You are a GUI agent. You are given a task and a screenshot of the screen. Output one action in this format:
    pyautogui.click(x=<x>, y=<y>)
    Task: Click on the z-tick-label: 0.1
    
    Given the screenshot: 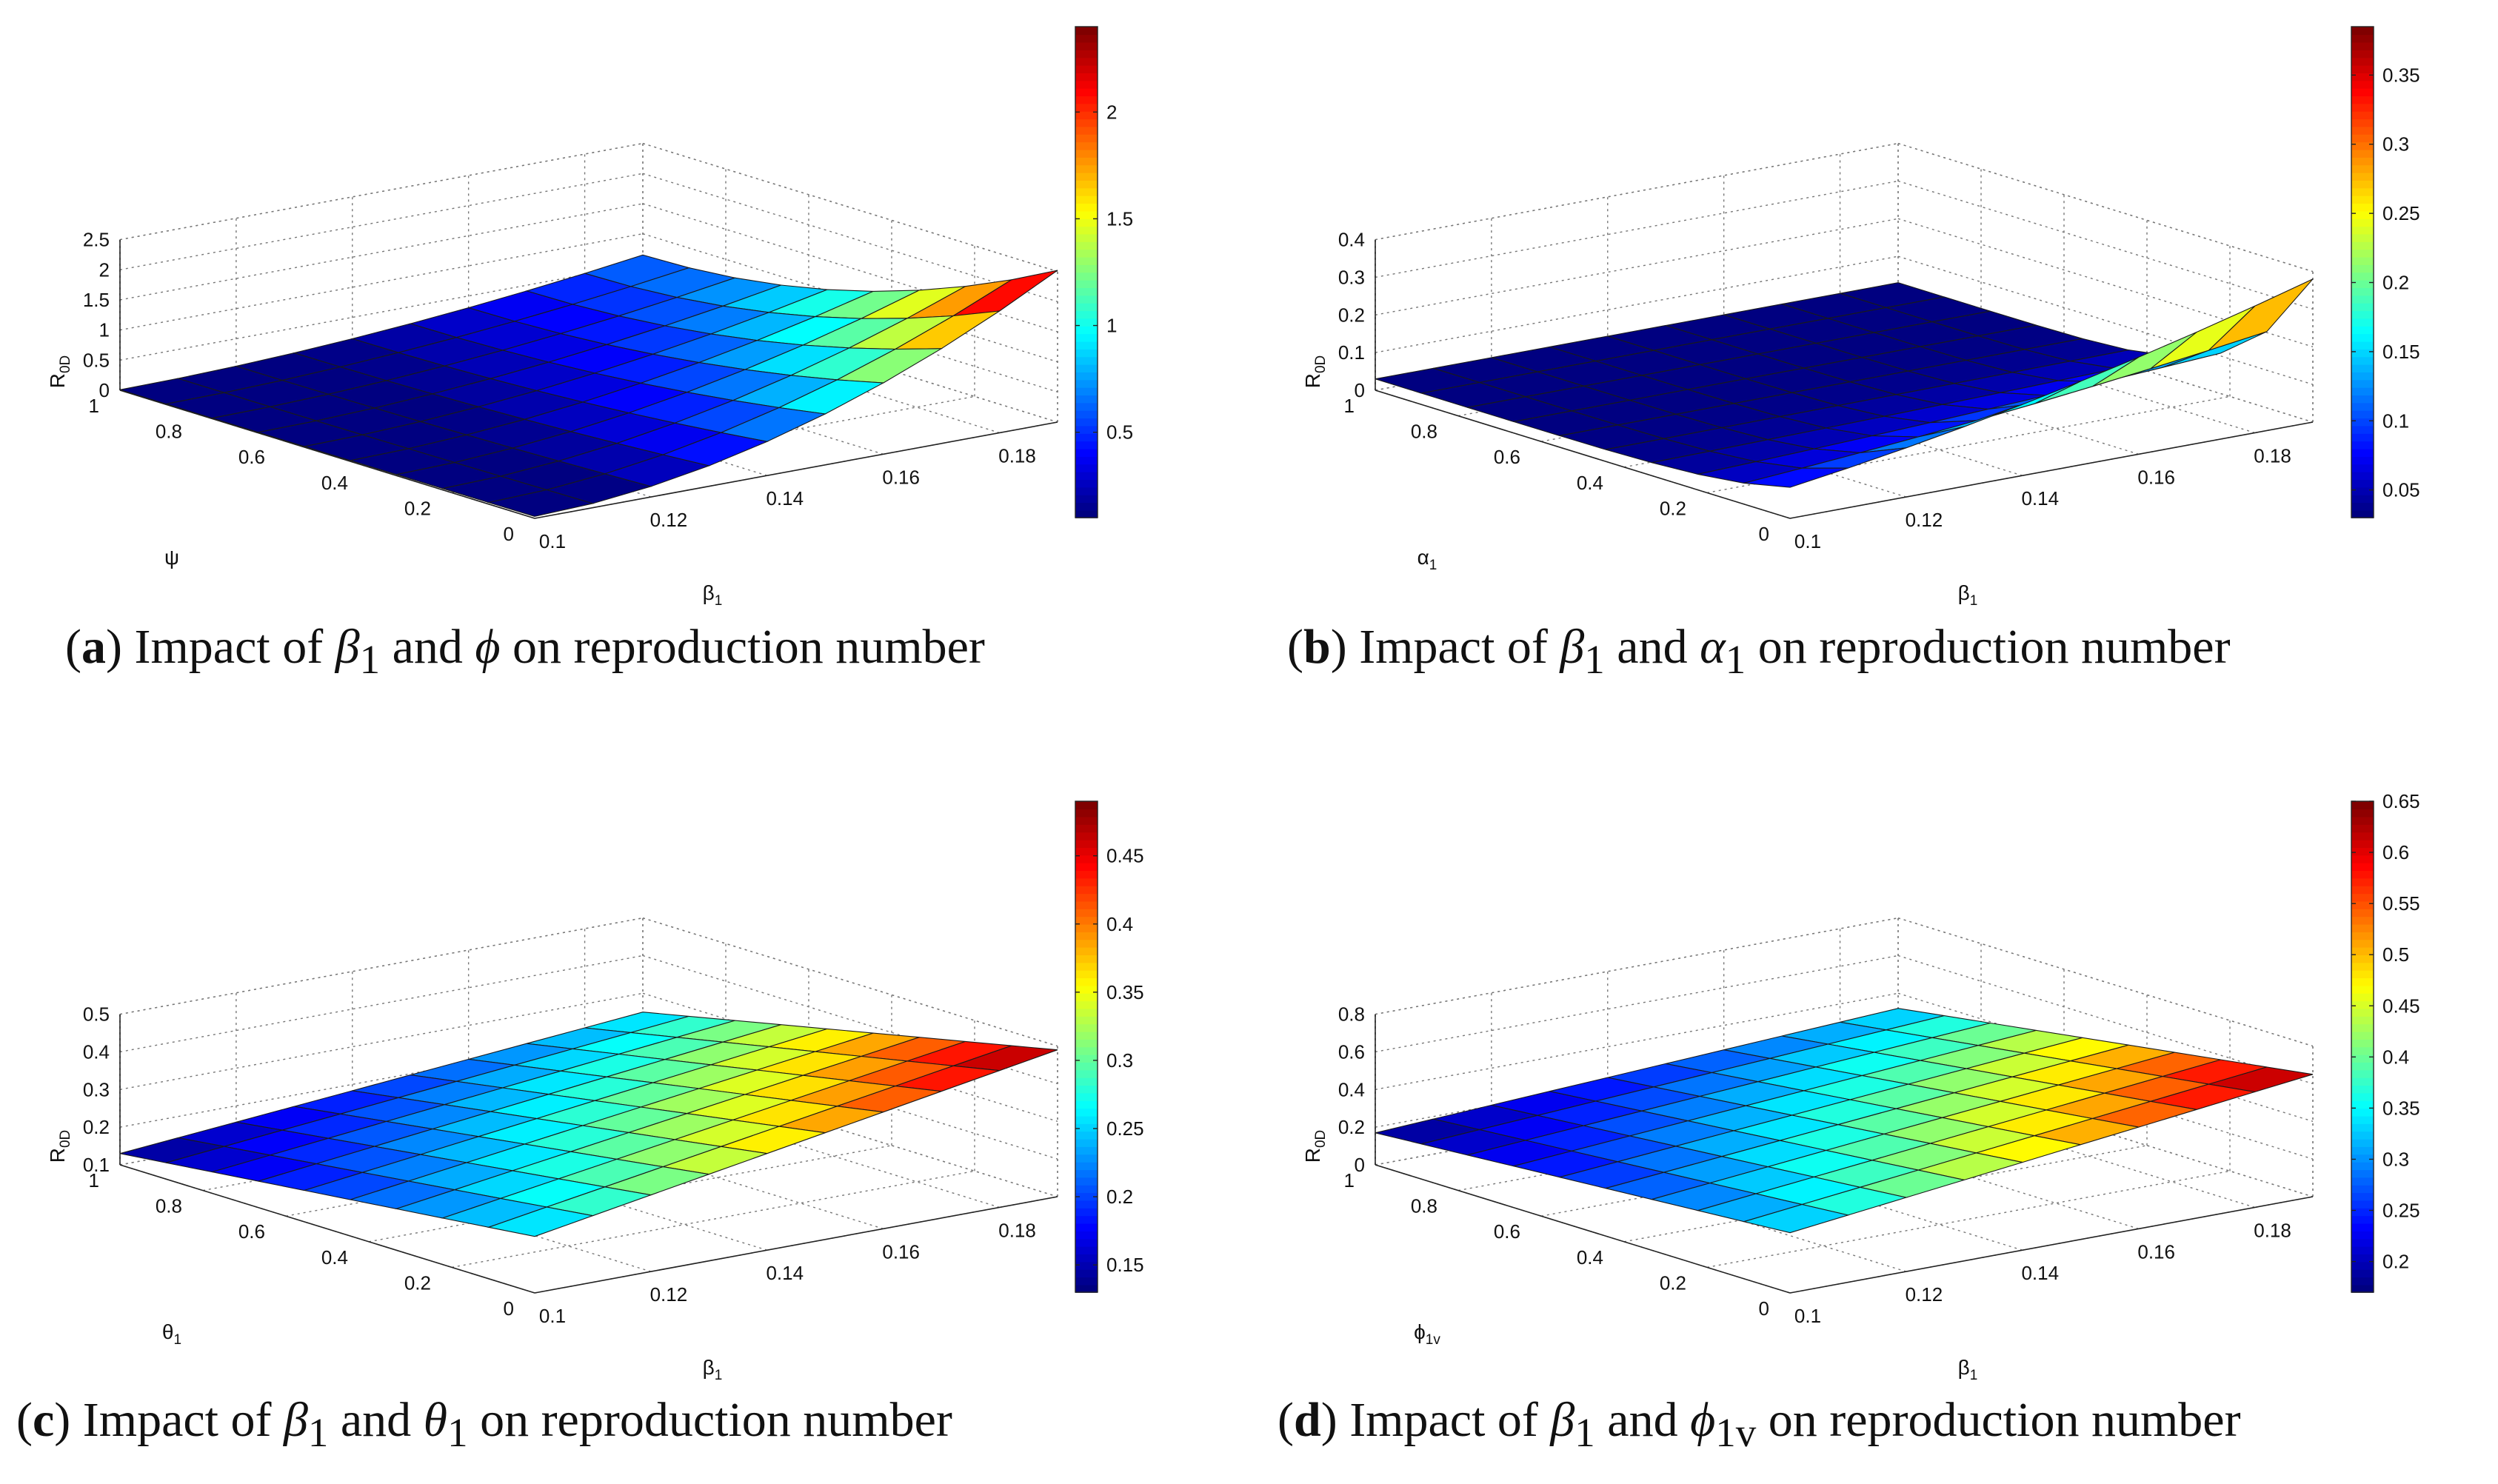 What is the action you would take?
    pyautogui.click(x=96, y=1165)
    